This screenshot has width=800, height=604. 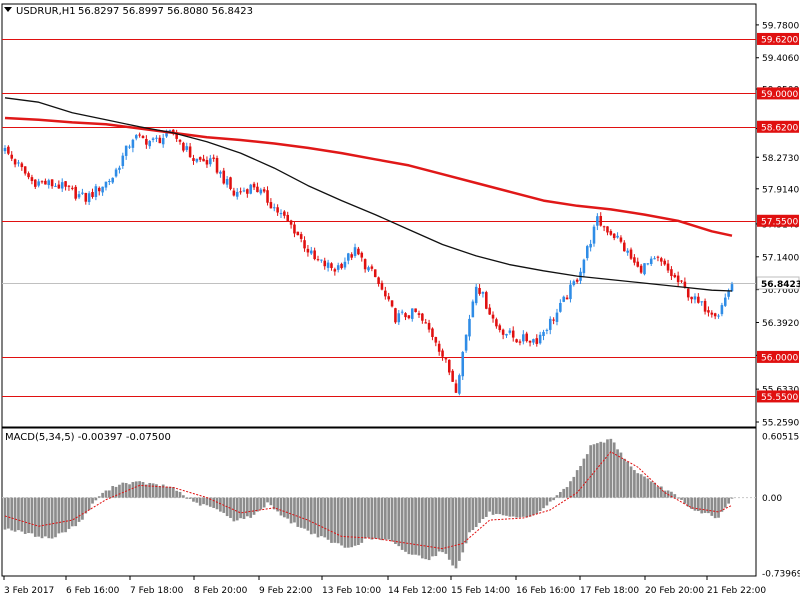 I want to click on time-tick-label: 14 Feb 12:00, so click(x=417, y=591).